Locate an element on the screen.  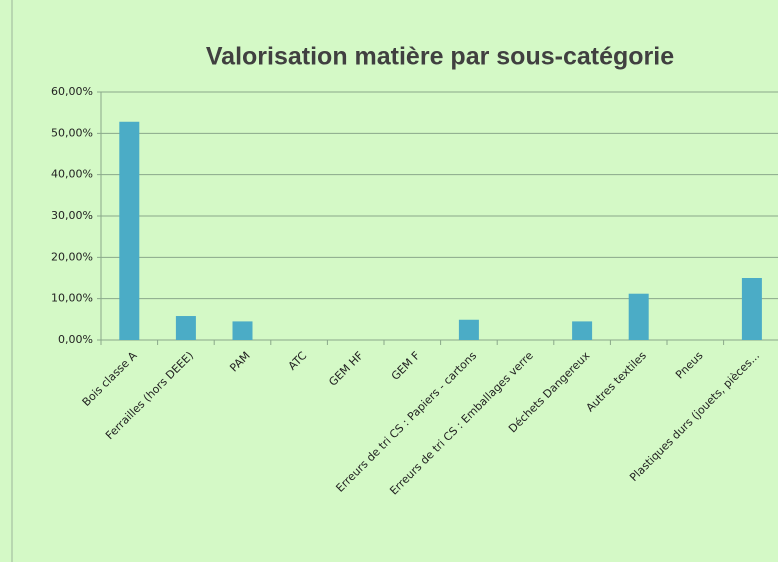
y-tick-label: 20,00% is located at coordinates (72, 256).